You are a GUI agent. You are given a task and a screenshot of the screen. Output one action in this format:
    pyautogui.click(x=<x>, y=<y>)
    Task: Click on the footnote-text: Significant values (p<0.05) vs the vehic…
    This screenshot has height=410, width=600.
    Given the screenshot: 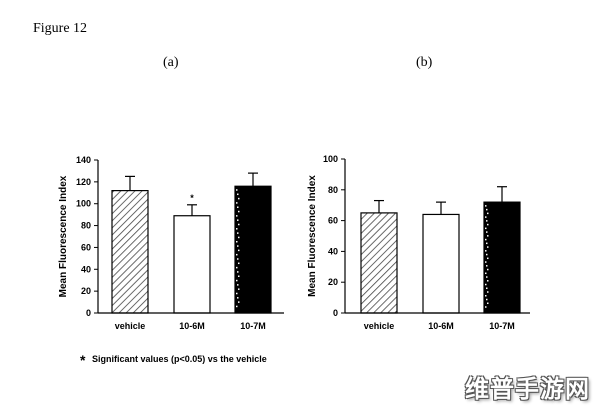 What is the action you would take?
    pyautogui.click(x=179, y=359)
    